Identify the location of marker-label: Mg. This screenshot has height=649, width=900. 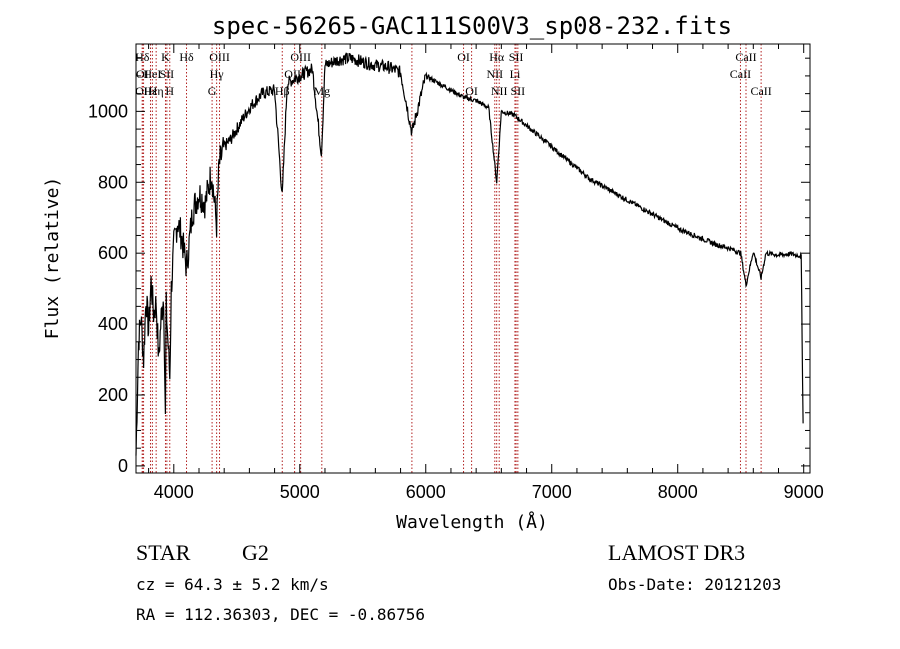
(321, 91).